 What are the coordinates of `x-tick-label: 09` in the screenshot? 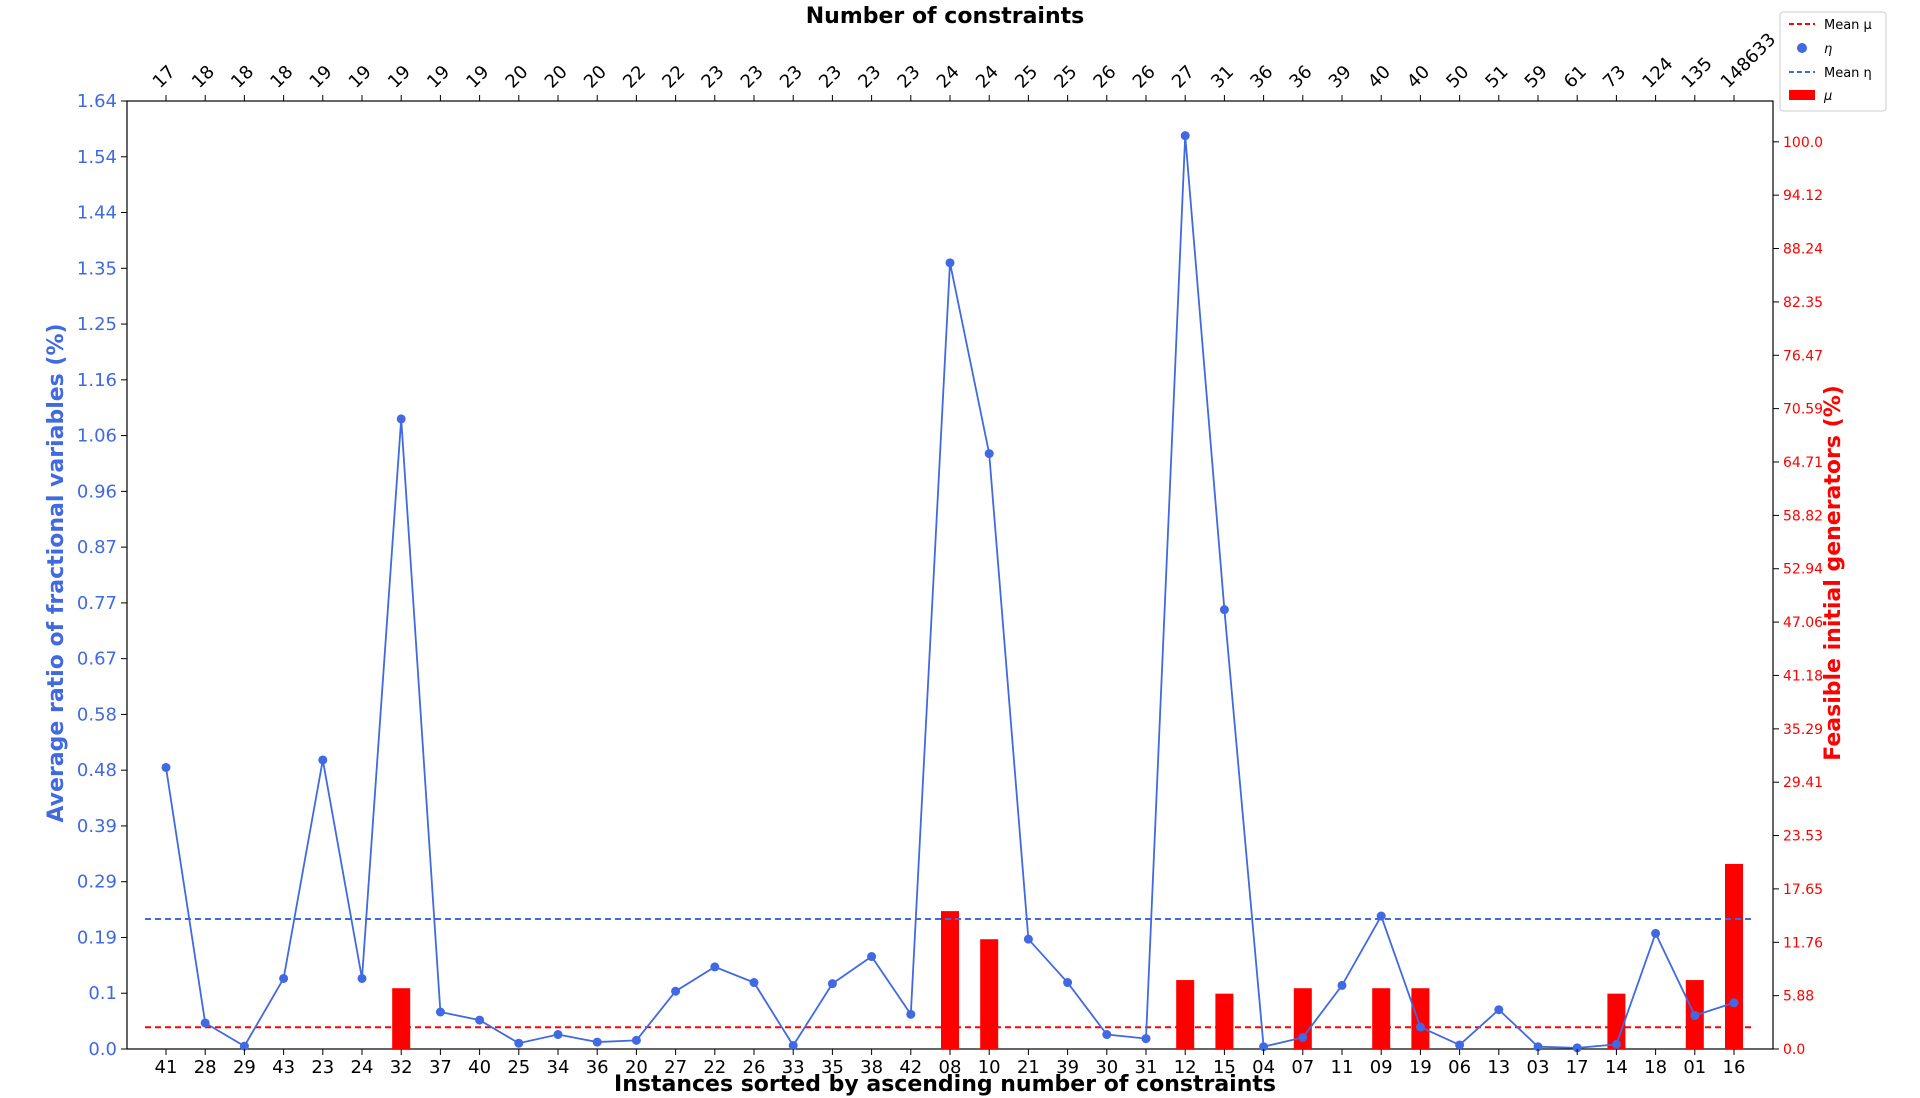 It's located at (1381, 1067).